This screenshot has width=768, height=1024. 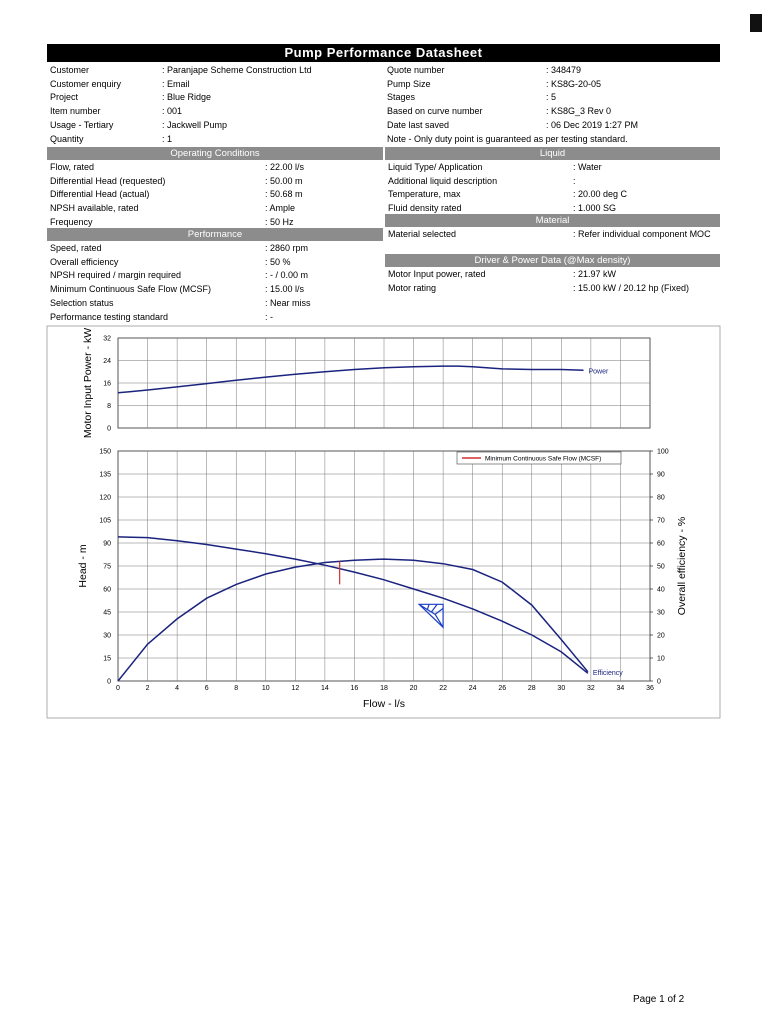 I want to click on field-label: Flow, rated, so click(x=72, y=167).